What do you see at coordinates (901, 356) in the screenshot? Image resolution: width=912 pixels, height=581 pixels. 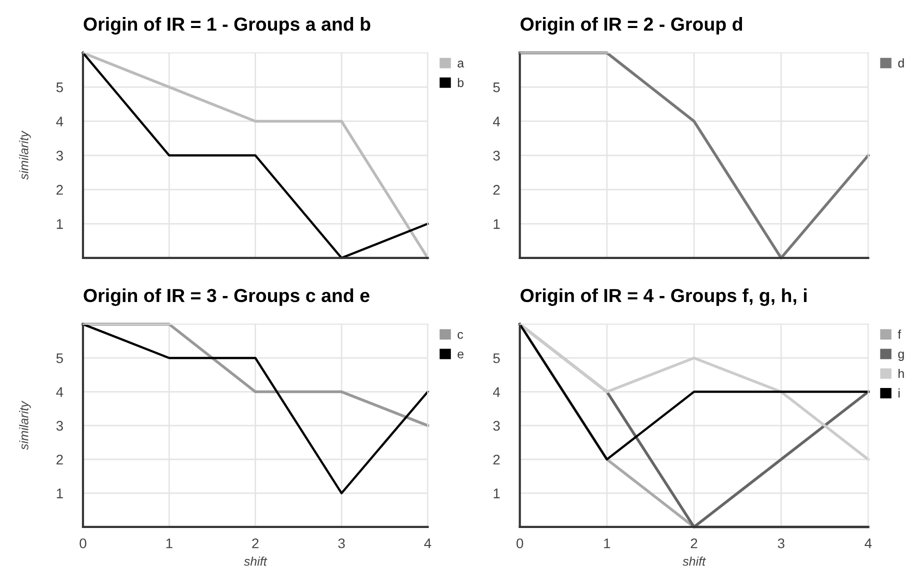 I see `legend-label: g` at bounding box center [901, 356].